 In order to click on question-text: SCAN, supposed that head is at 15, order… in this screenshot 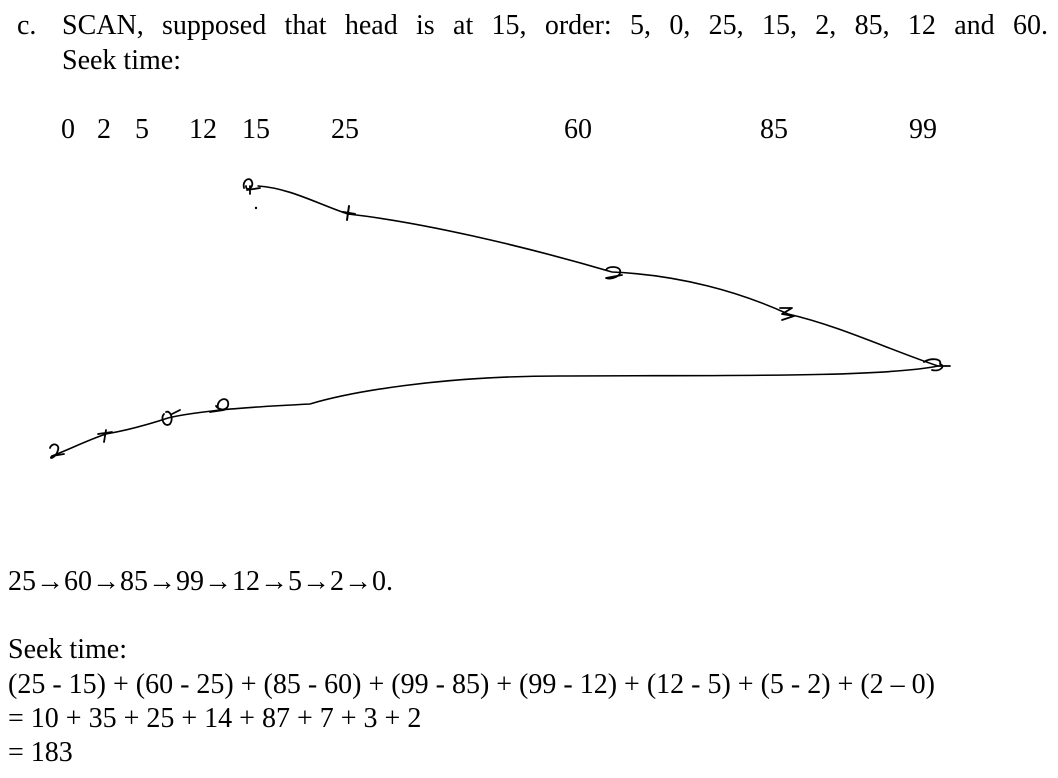, I will do `click(555, 25)`.